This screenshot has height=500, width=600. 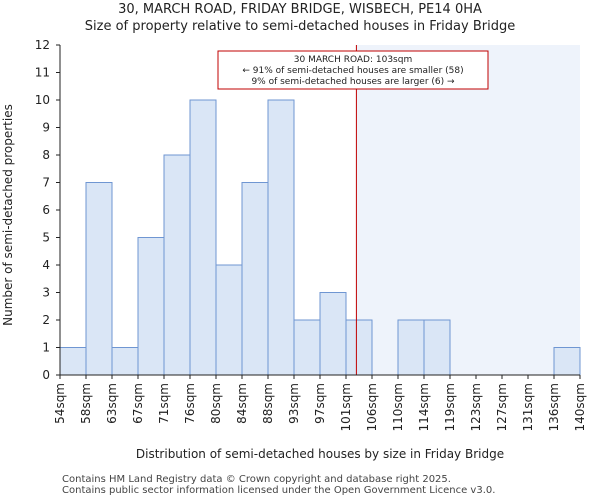 What do you see at coordinates (372, 407) in the screenshot?
I see `x-tick-label: 106sqm` at bounding box center [372, 407].